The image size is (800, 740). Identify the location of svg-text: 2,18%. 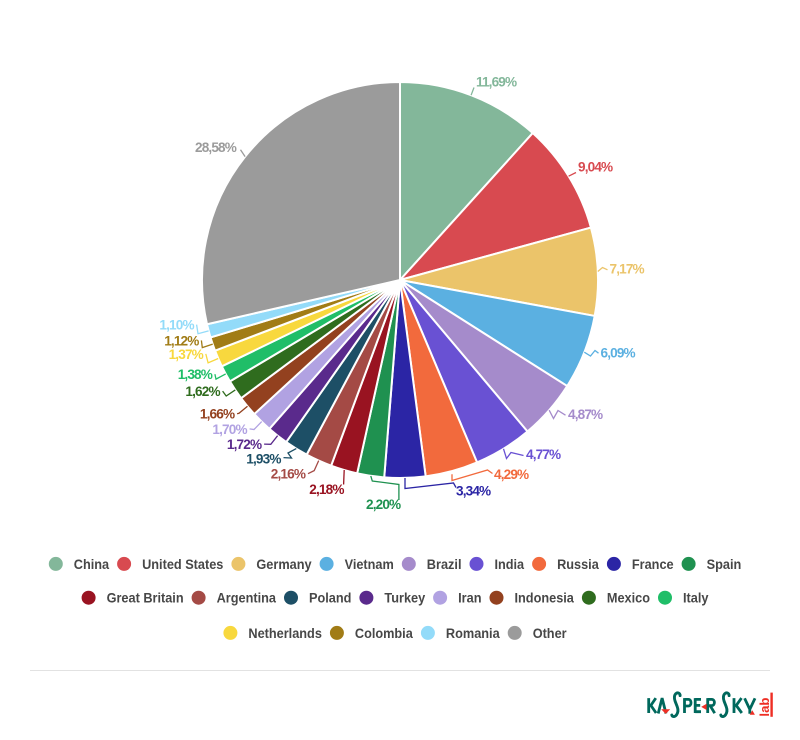
(326, 489).